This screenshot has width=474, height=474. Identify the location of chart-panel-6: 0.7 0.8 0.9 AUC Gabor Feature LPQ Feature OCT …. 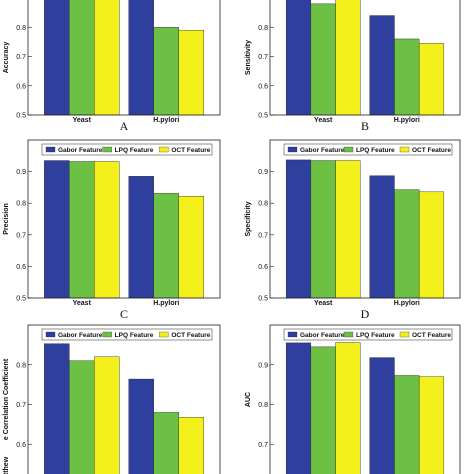
(353, 399).